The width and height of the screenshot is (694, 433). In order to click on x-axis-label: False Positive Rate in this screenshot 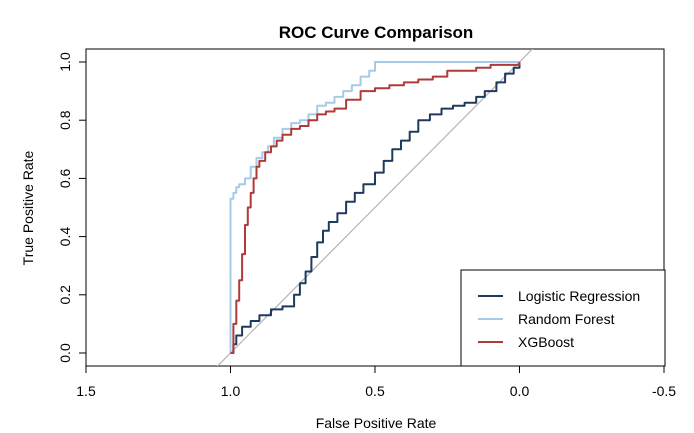, I will do `click(376, 423)`.